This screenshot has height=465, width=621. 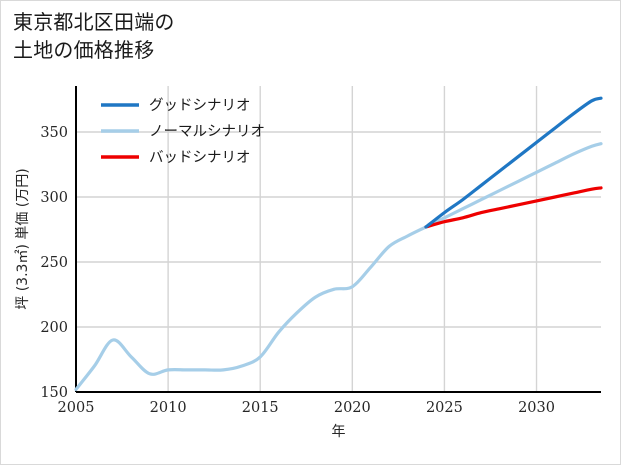 What do you see at coordinates (339, 432) in the screenshot?
I see `x-axis-label: 年` at bounding box center [339, 432].